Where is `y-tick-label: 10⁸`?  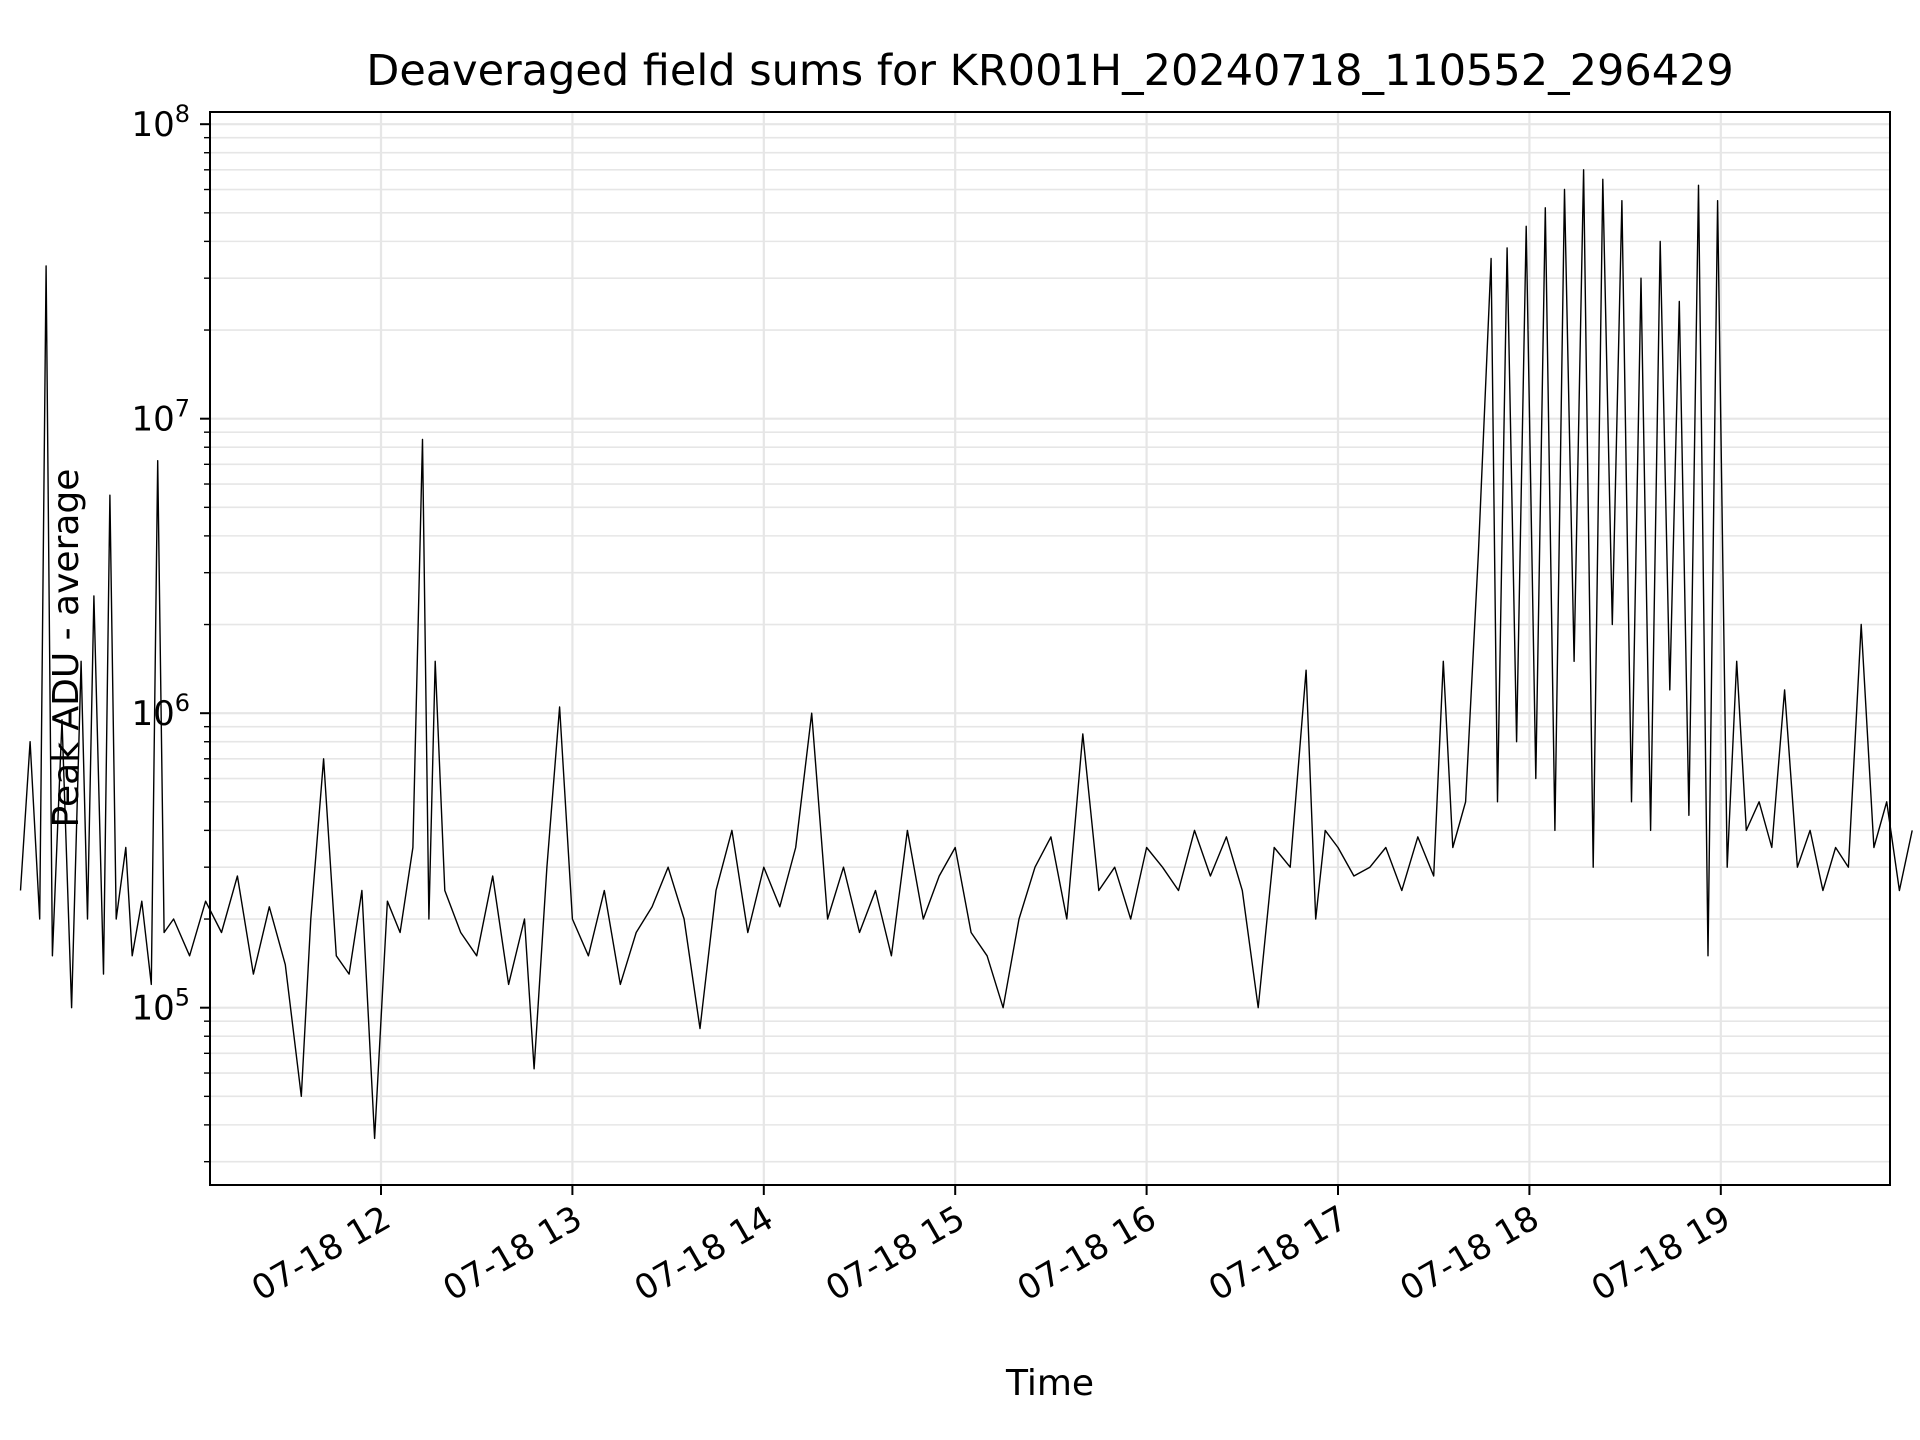 y-tick-label: 10⁸ is located at coordinates (160, 122).